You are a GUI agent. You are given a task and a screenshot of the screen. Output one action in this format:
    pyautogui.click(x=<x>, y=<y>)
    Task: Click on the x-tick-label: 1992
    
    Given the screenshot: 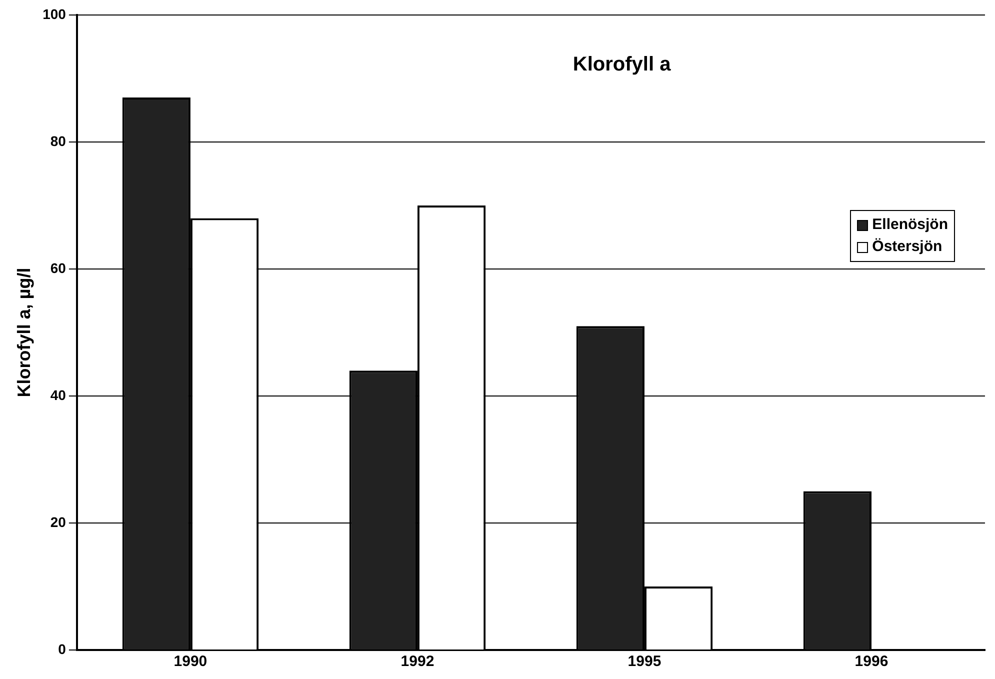 What is the action you would take?
    pyautogui.click(x=417, y=661)
    